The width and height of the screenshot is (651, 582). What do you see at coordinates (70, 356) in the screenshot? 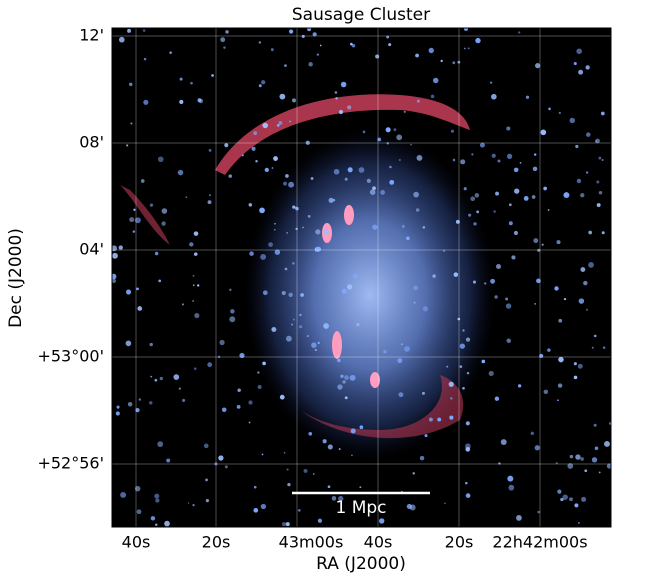
I see `y-tick-label: +53°00'` at bounding box center [70, 356].